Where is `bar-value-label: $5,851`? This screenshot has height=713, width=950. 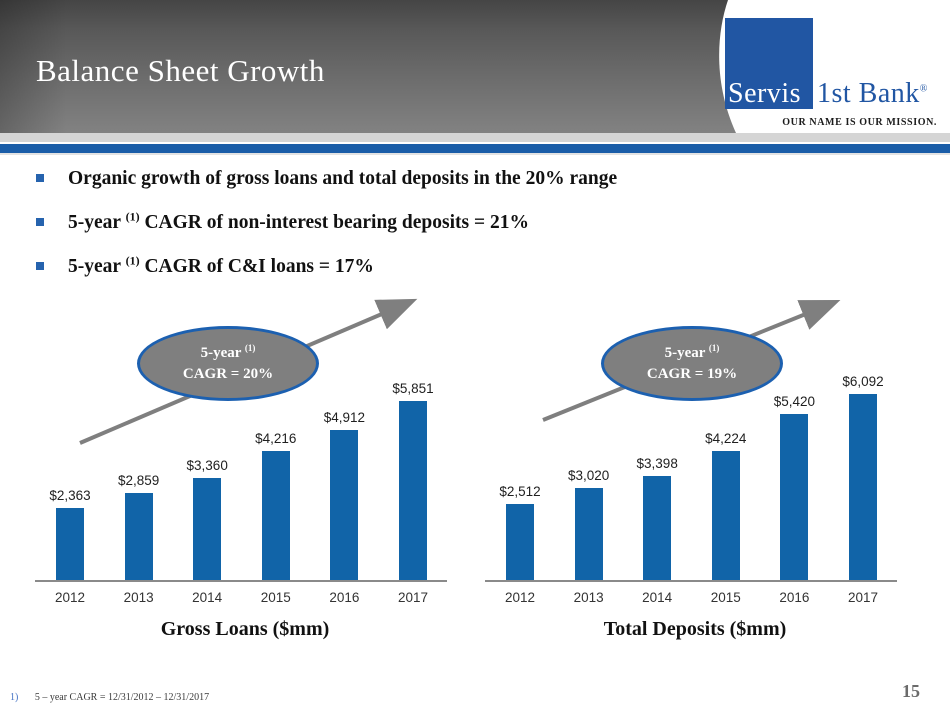 bar-value-label: $5,851 is located at coordinates (413, 388).